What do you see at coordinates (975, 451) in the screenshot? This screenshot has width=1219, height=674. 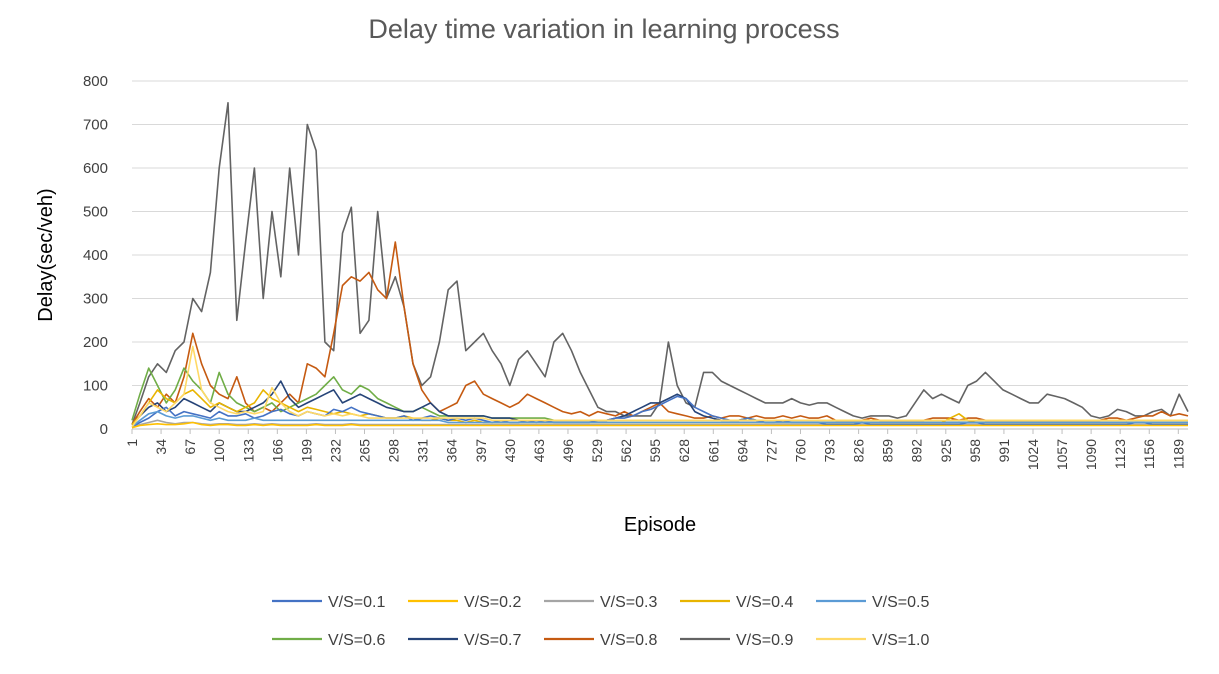 I see `x-tick-label: 958` at bounding box center [975, 451].